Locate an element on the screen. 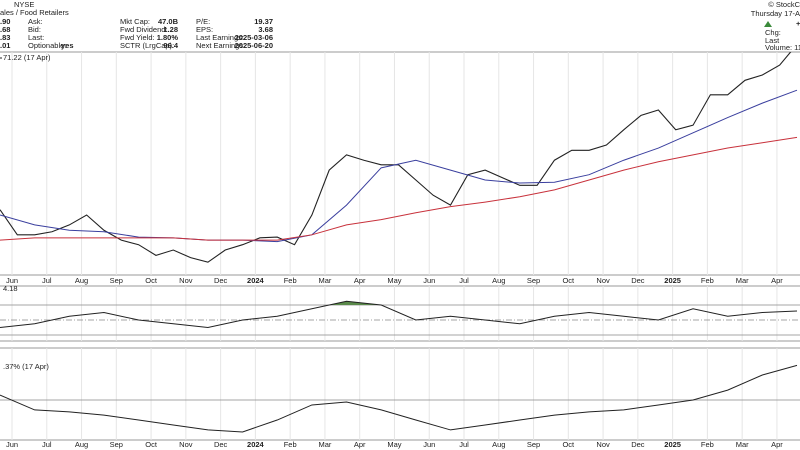 This screenshot has height=450, width=800. series-line is located at coordinates (399, 314).